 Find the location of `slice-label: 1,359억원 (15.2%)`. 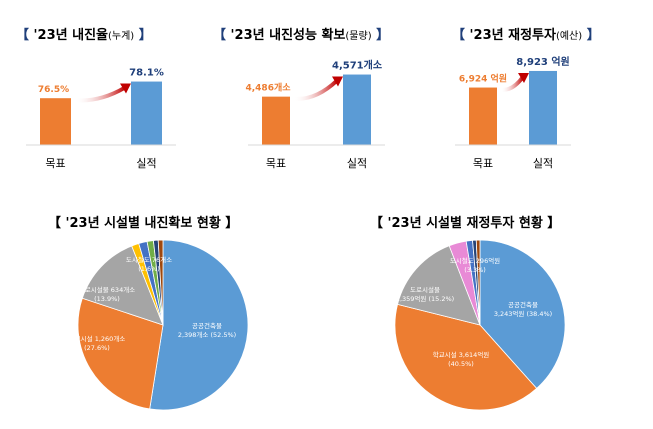

slice-label: 1,359억원 (15.2%) is located at coordinates (425, 298).